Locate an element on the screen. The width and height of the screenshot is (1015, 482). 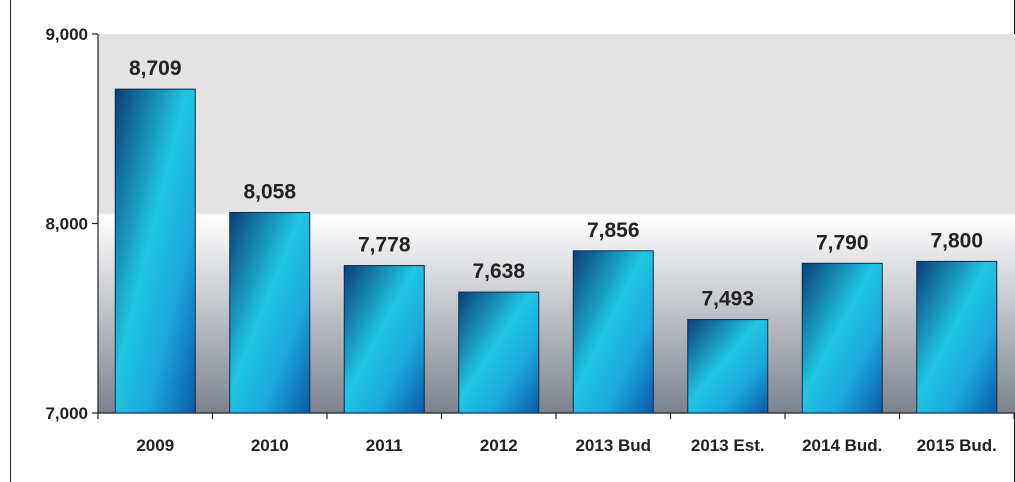
data-label: 8,709 is located at coordinates (155, 68).